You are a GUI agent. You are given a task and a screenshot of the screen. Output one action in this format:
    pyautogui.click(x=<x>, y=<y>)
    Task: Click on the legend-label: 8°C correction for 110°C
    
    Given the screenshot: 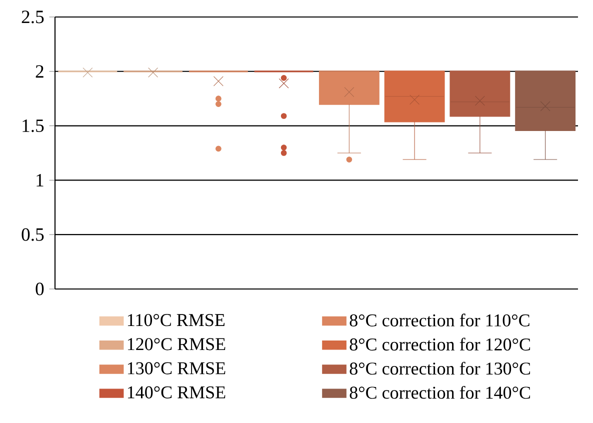 What is the action you would take?
    pyautogui.click(x=440, y=320)
    